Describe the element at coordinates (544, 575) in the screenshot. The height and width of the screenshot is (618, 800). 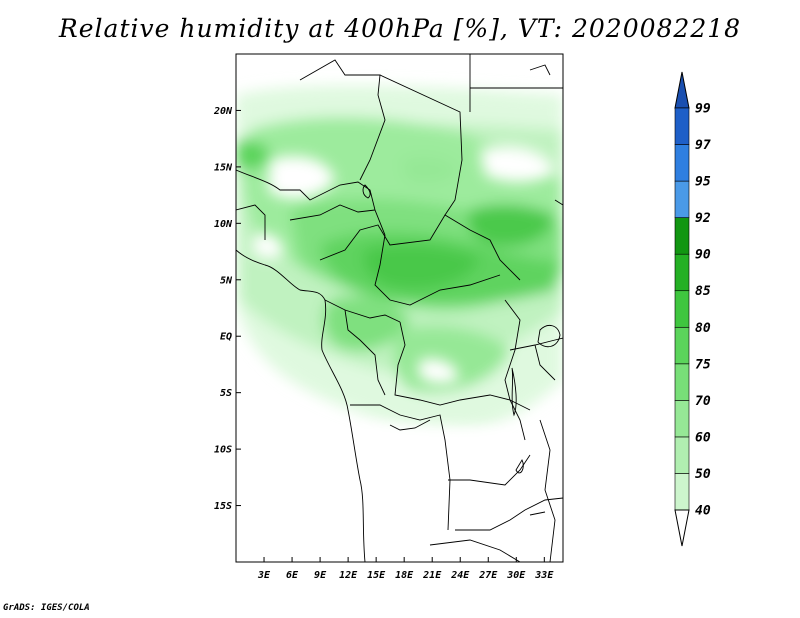
I see `lon-tick-label: 33E` at that location.